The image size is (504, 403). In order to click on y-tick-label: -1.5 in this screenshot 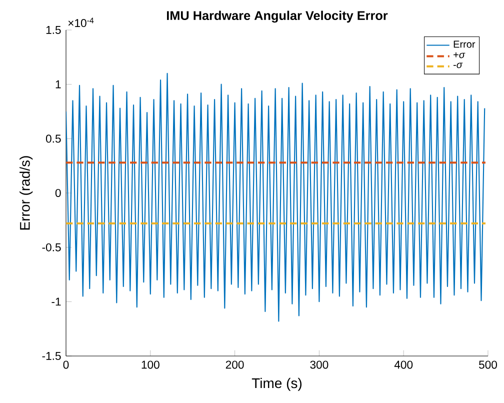, I will do `click(51, 356)`.